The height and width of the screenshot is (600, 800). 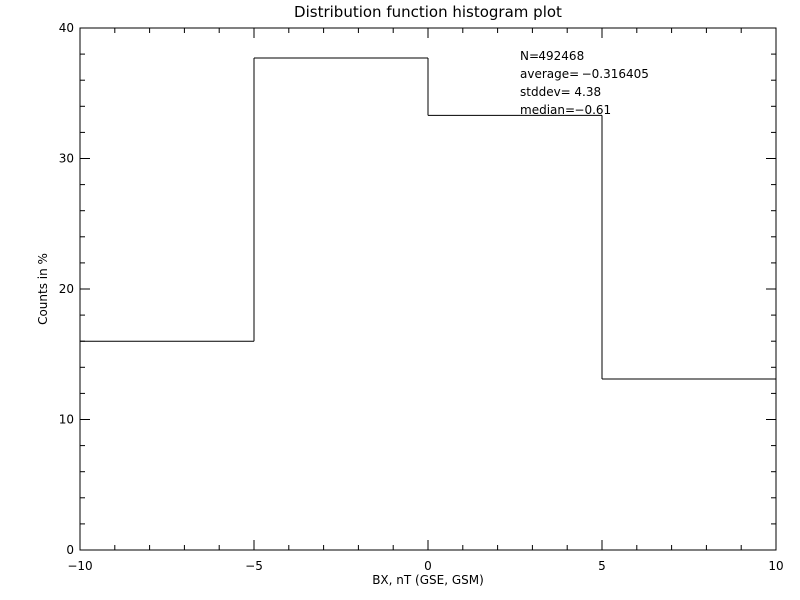 I want to click on y-tick-label: 40, so click(x=66, y=28).